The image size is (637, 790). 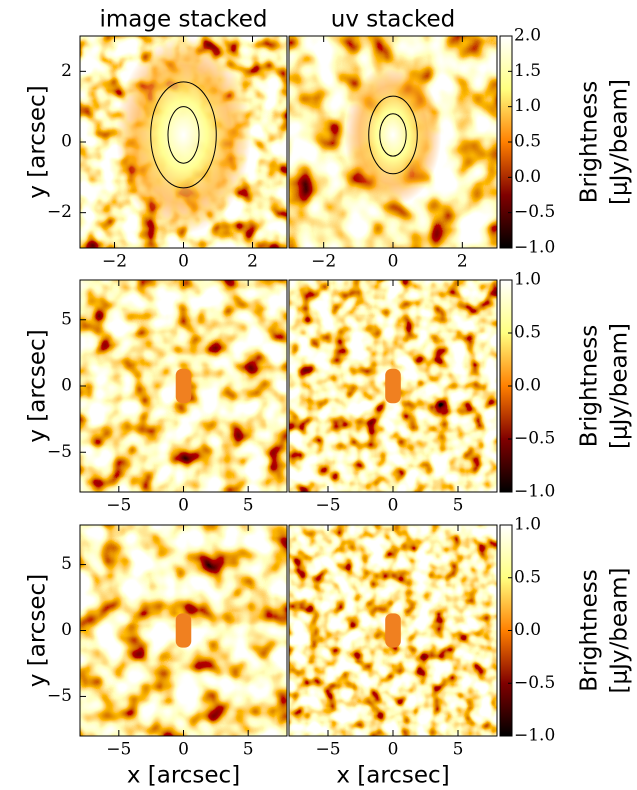 What do you see at coordinates (527, 36) in the screenshot?
I see `colorbar-tick-label: 2.0` at bounding box center [527, 36].